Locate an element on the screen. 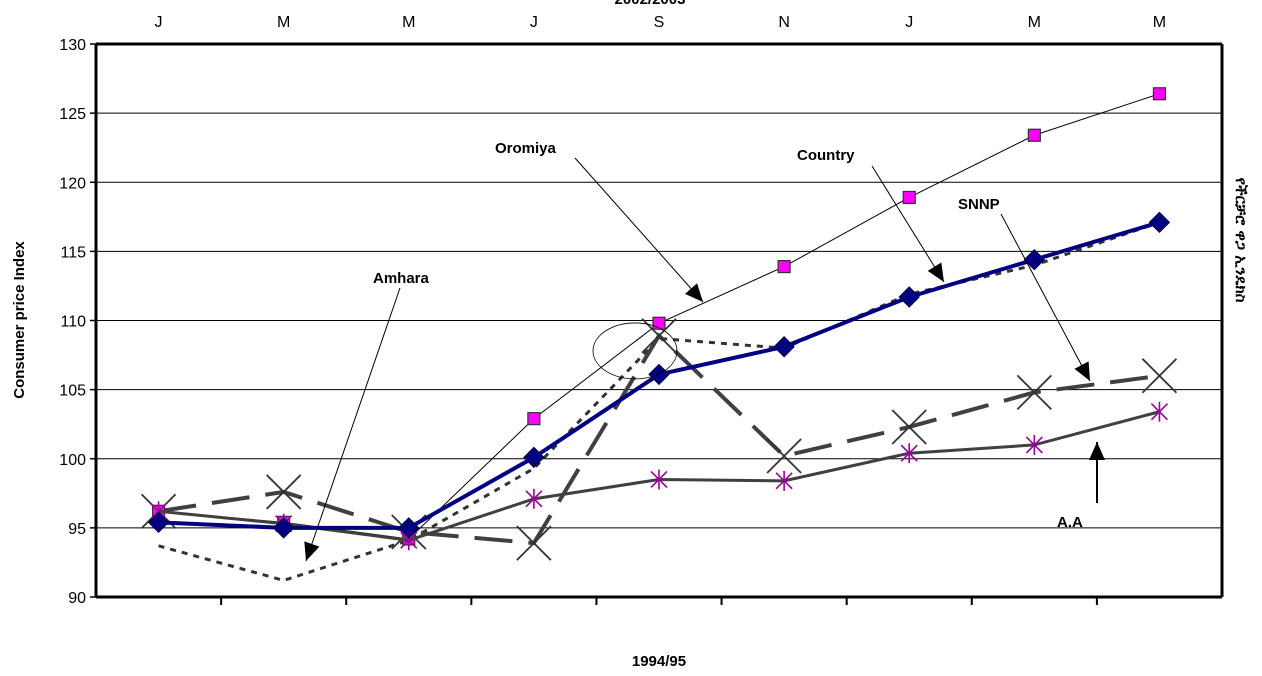 The width and height of the screenshot is (1262, 676). annotation-amhara: Amhara is located at coordinates (401, 278).